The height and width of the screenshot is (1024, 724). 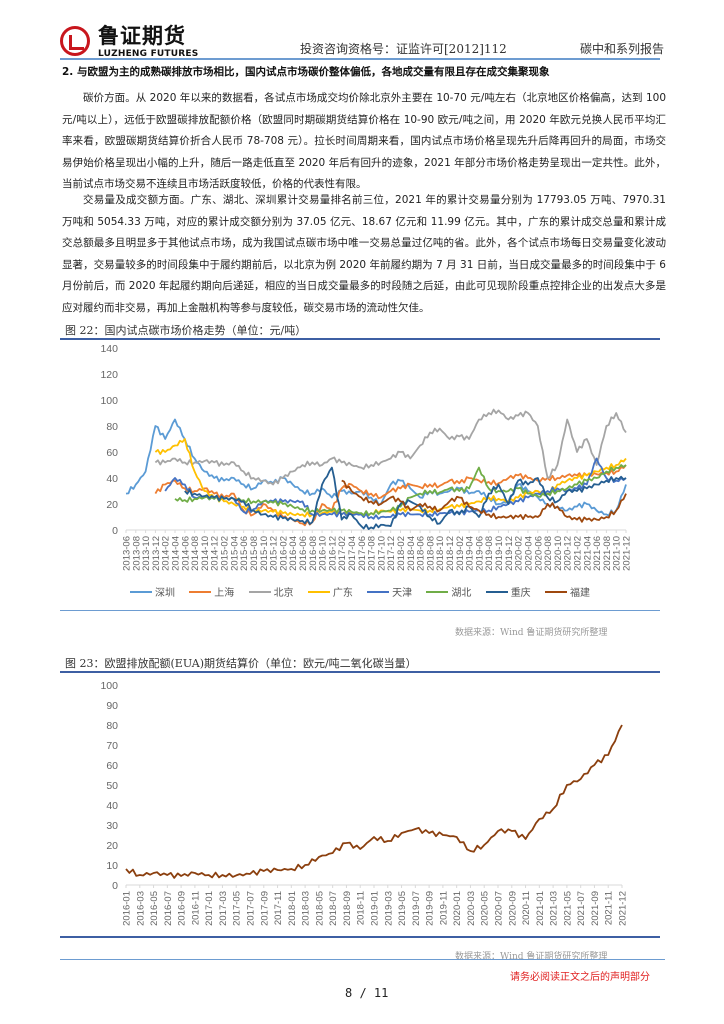 I want to click on svg-text: 2017-12, so click(x=391, y=553).